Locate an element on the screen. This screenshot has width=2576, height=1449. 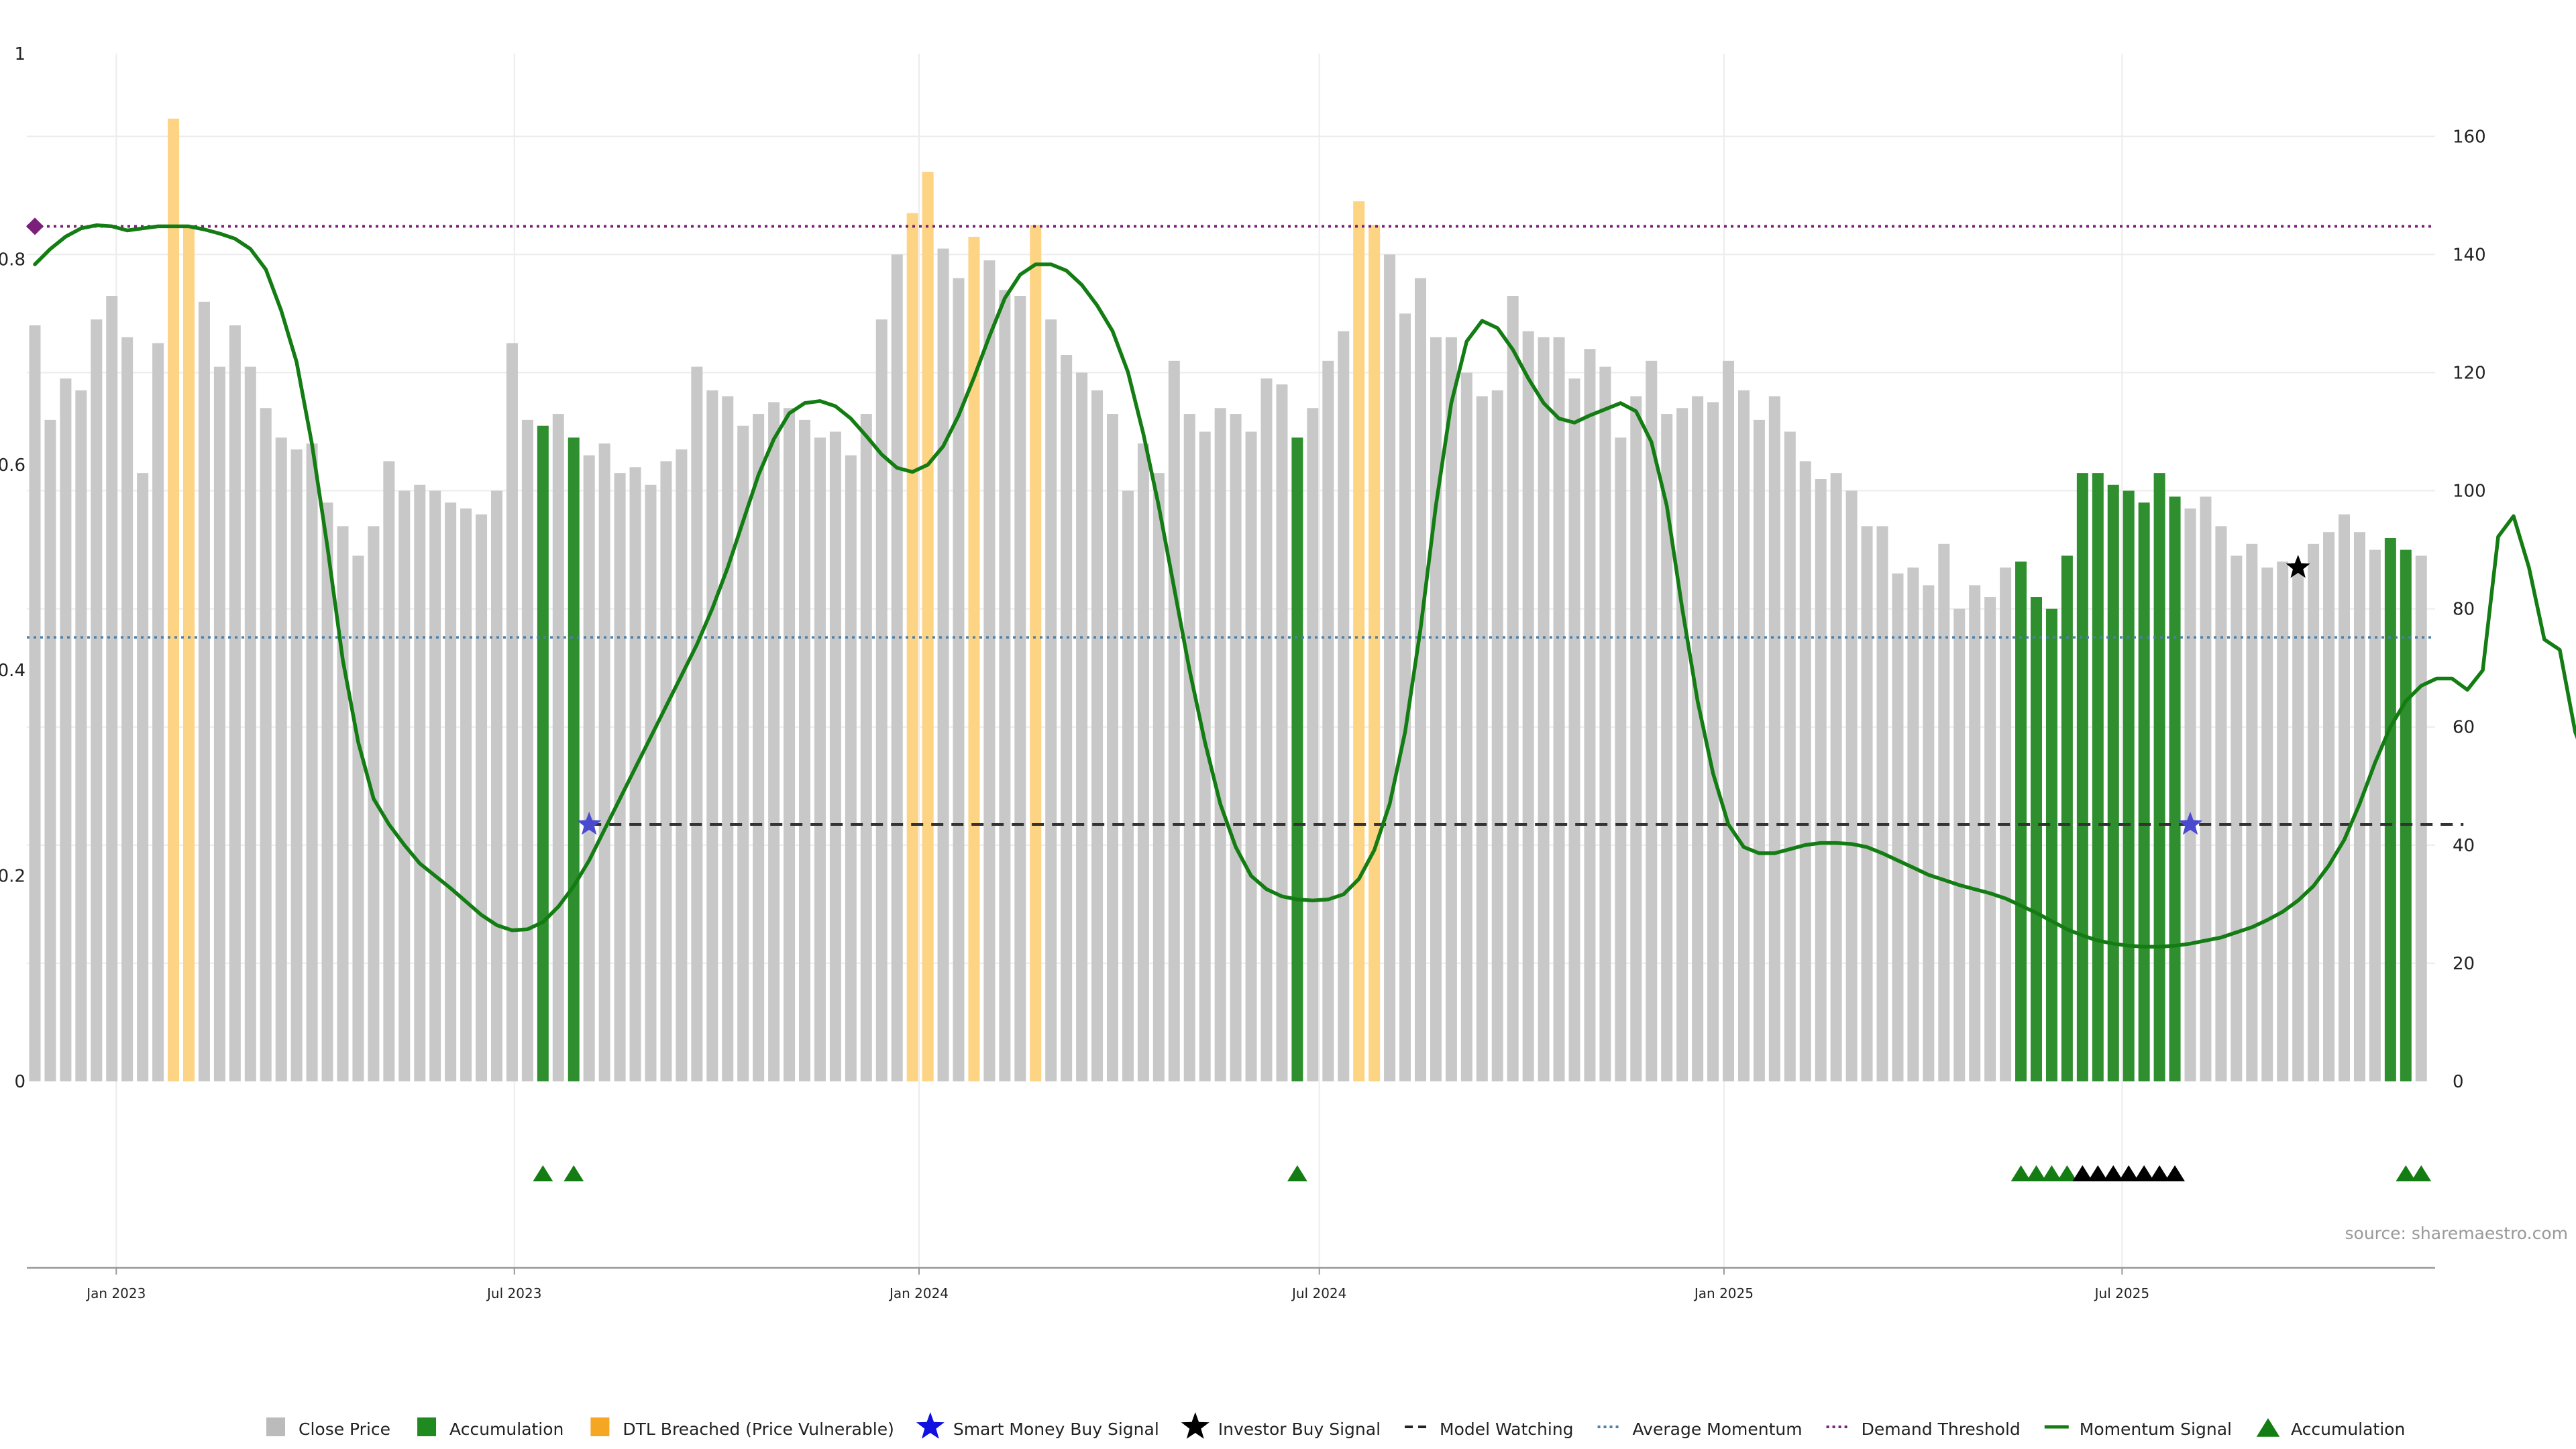
legend-triangle-icon is located at coordinates (2268, 1427).